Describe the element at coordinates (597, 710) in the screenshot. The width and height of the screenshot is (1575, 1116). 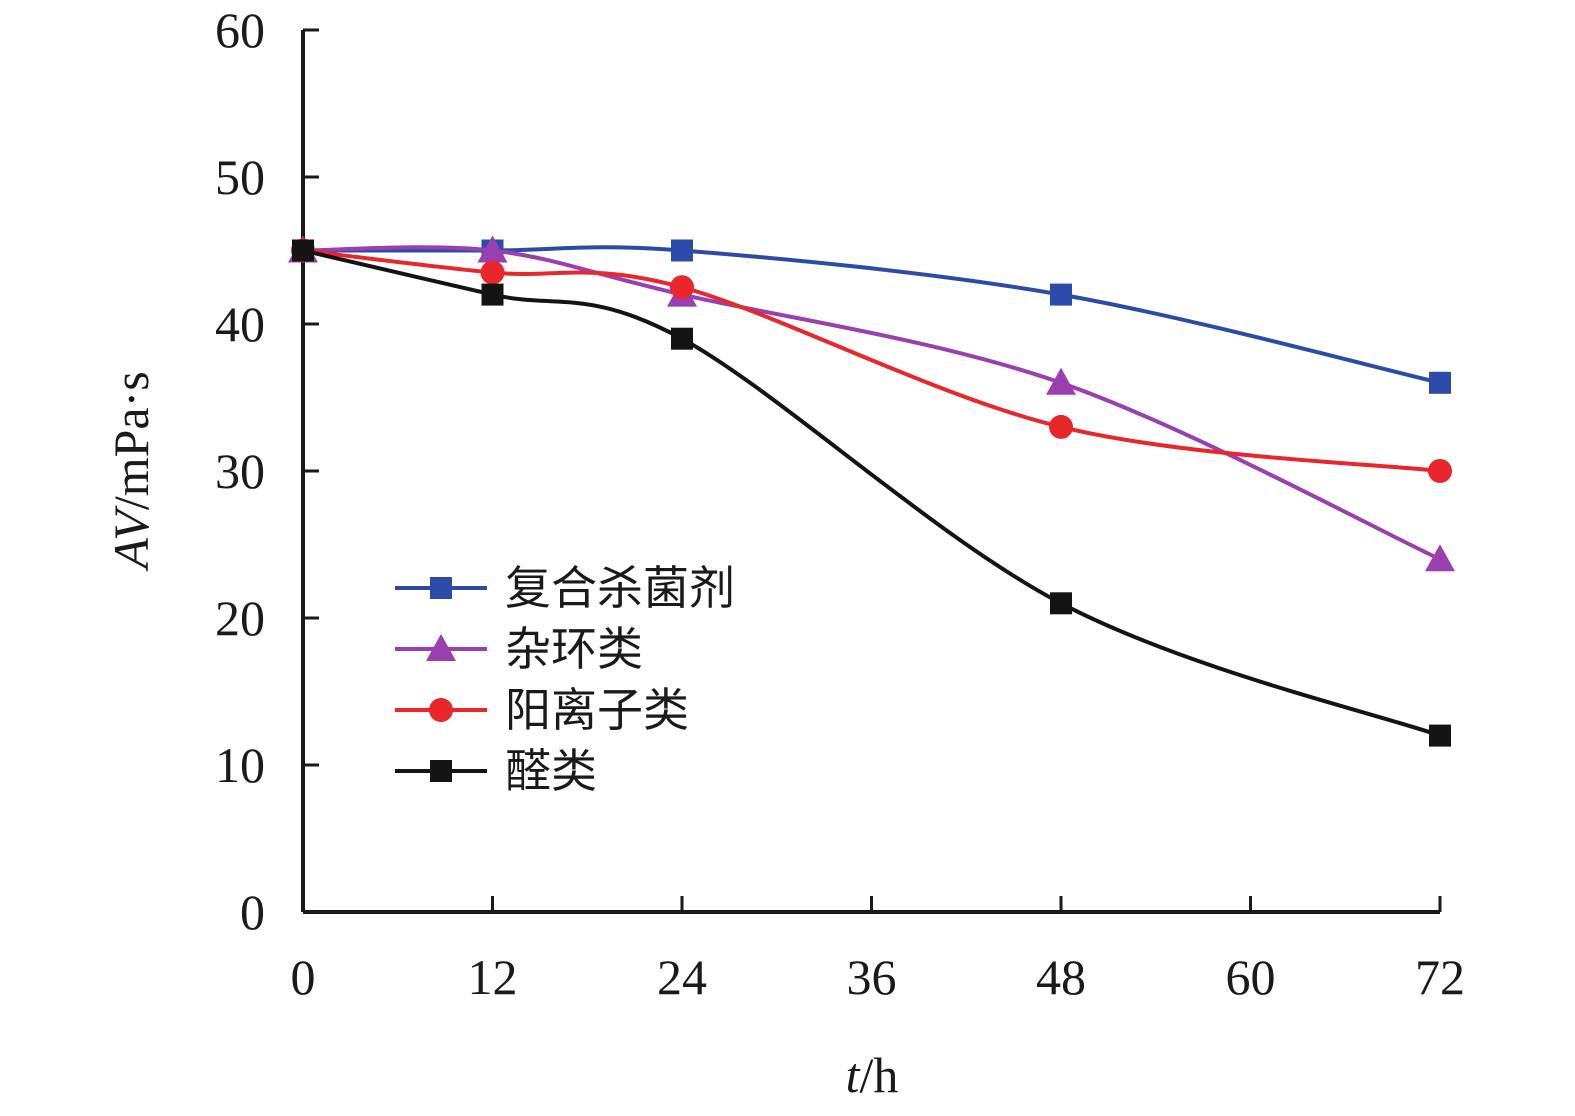
I see `legend-label: 阳离子类` at that location.